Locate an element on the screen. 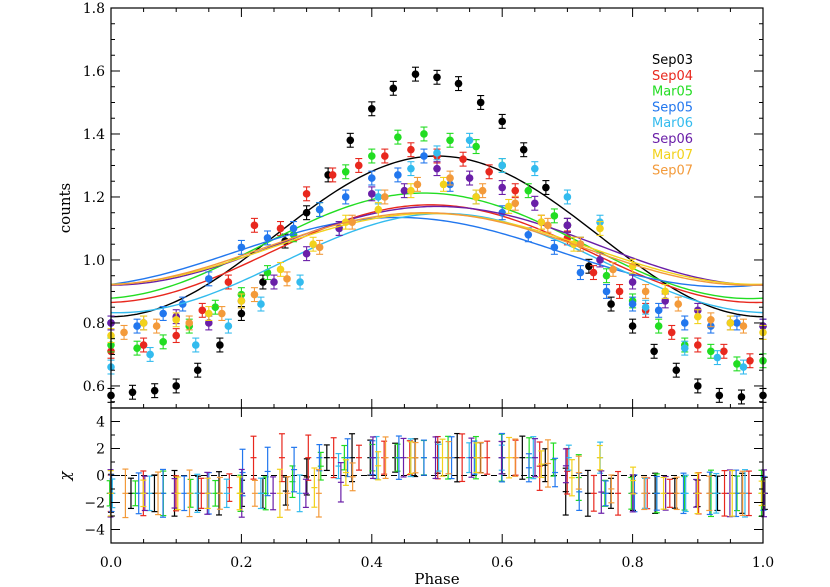 The width and height of the screenshot is (830, 587). residual-axis-label: χ is located at coordinates (65, 476).